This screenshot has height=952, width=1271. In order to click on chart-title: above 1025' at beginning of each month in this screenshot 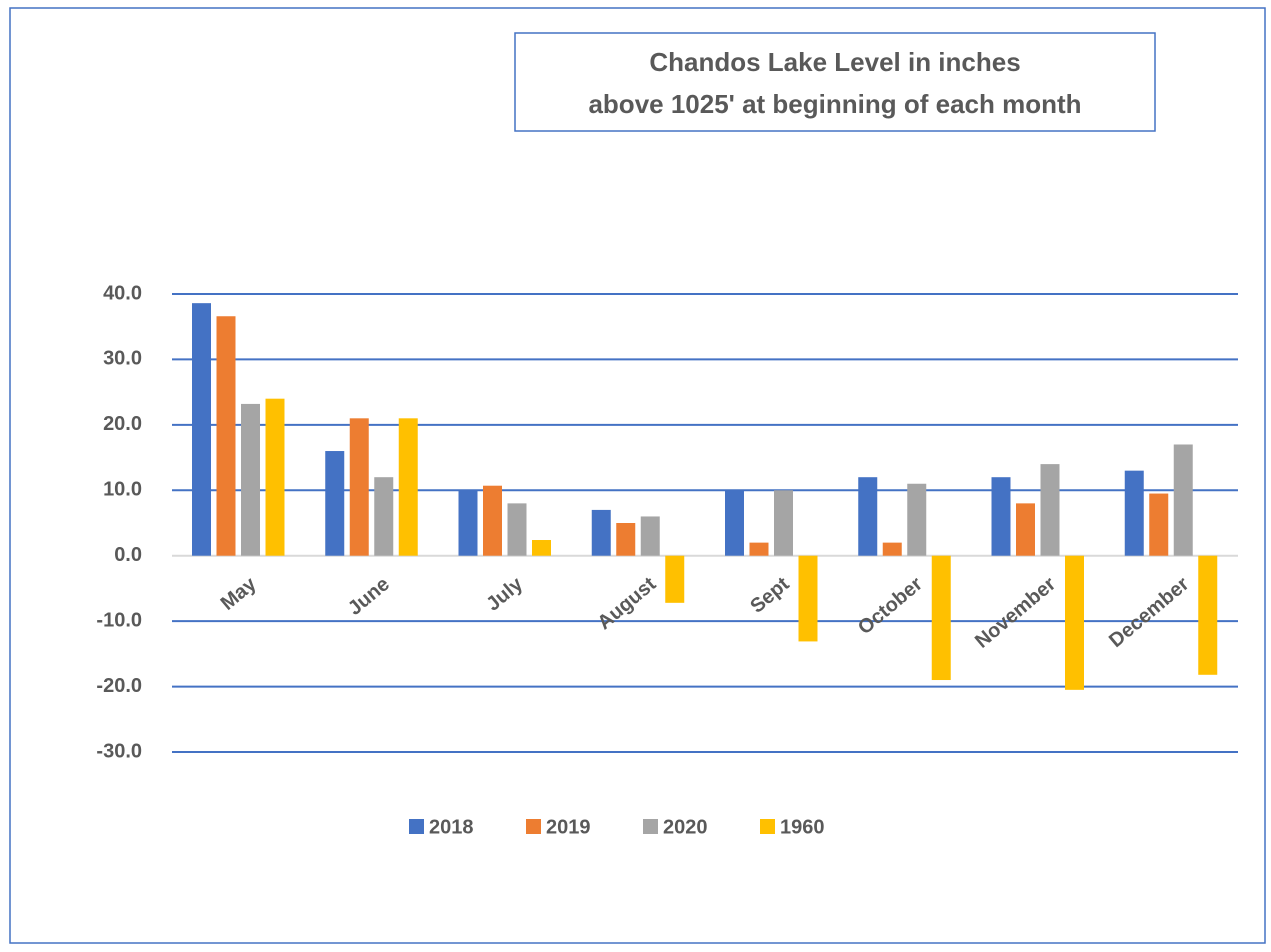, I will do `click(834, 104)`.